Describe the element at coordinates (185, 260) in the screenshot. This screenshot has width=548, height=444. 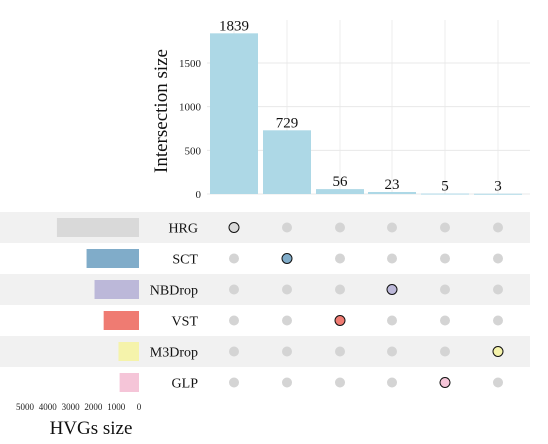
I see `set-name-label: SCT` at that location.